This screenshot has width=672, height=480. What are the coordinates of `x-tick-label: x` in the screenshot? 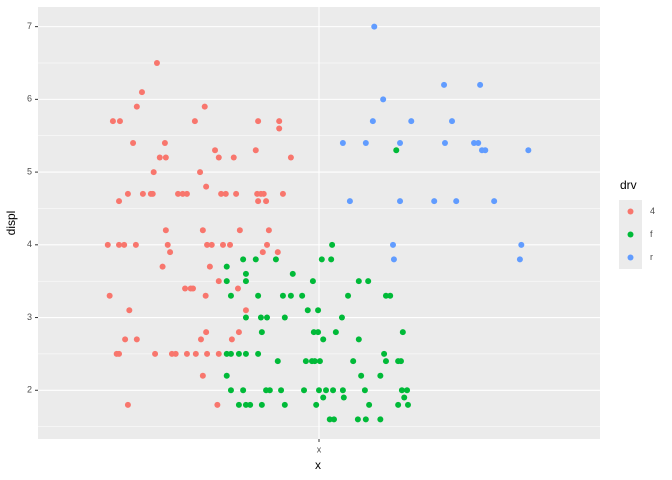 It's located at (319, 449).